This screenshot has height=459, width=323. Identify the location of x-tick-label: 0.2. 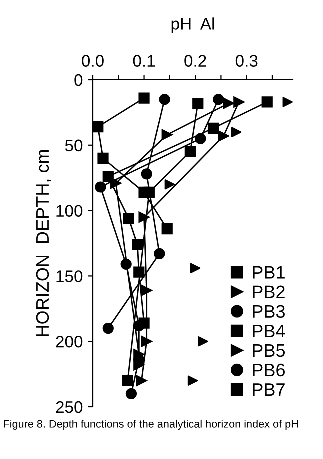
(195, 61).